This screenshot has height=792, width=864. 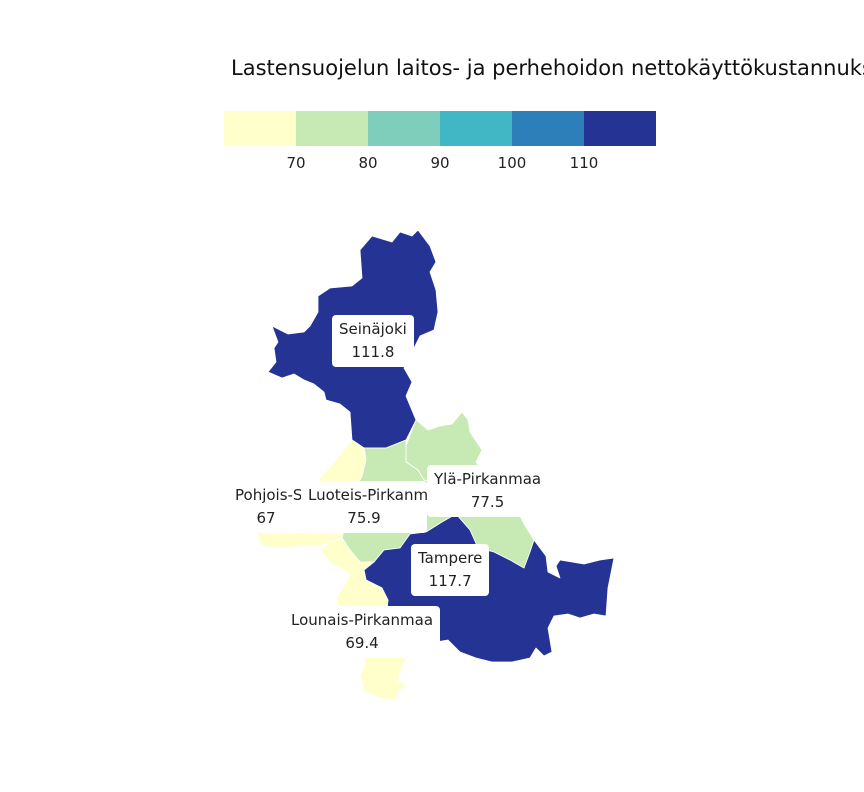 What do you see at coordinates (269, 495) in the screenshot?
I see `region-name: Pohjois-S` at bounding box center [269, 495].